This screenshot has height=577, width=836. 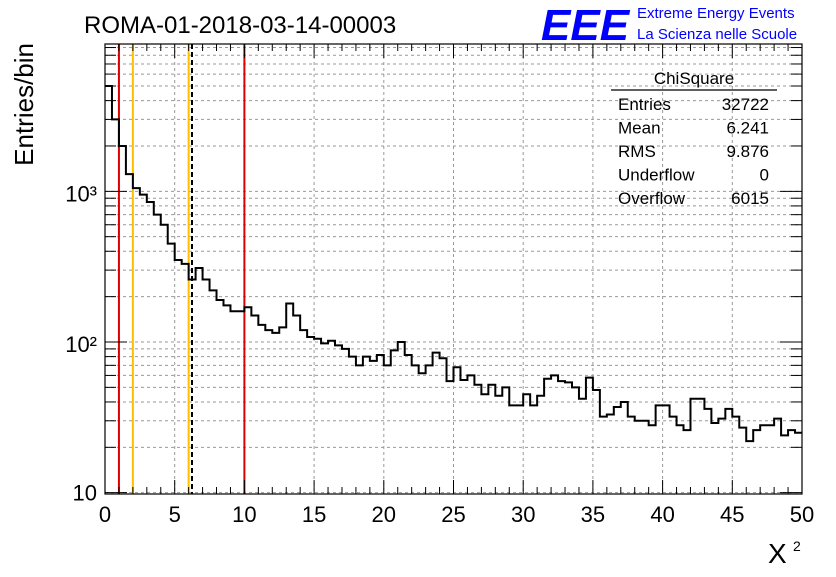 I want to click on x-tick-label: 35, so click(x=593, y=514).